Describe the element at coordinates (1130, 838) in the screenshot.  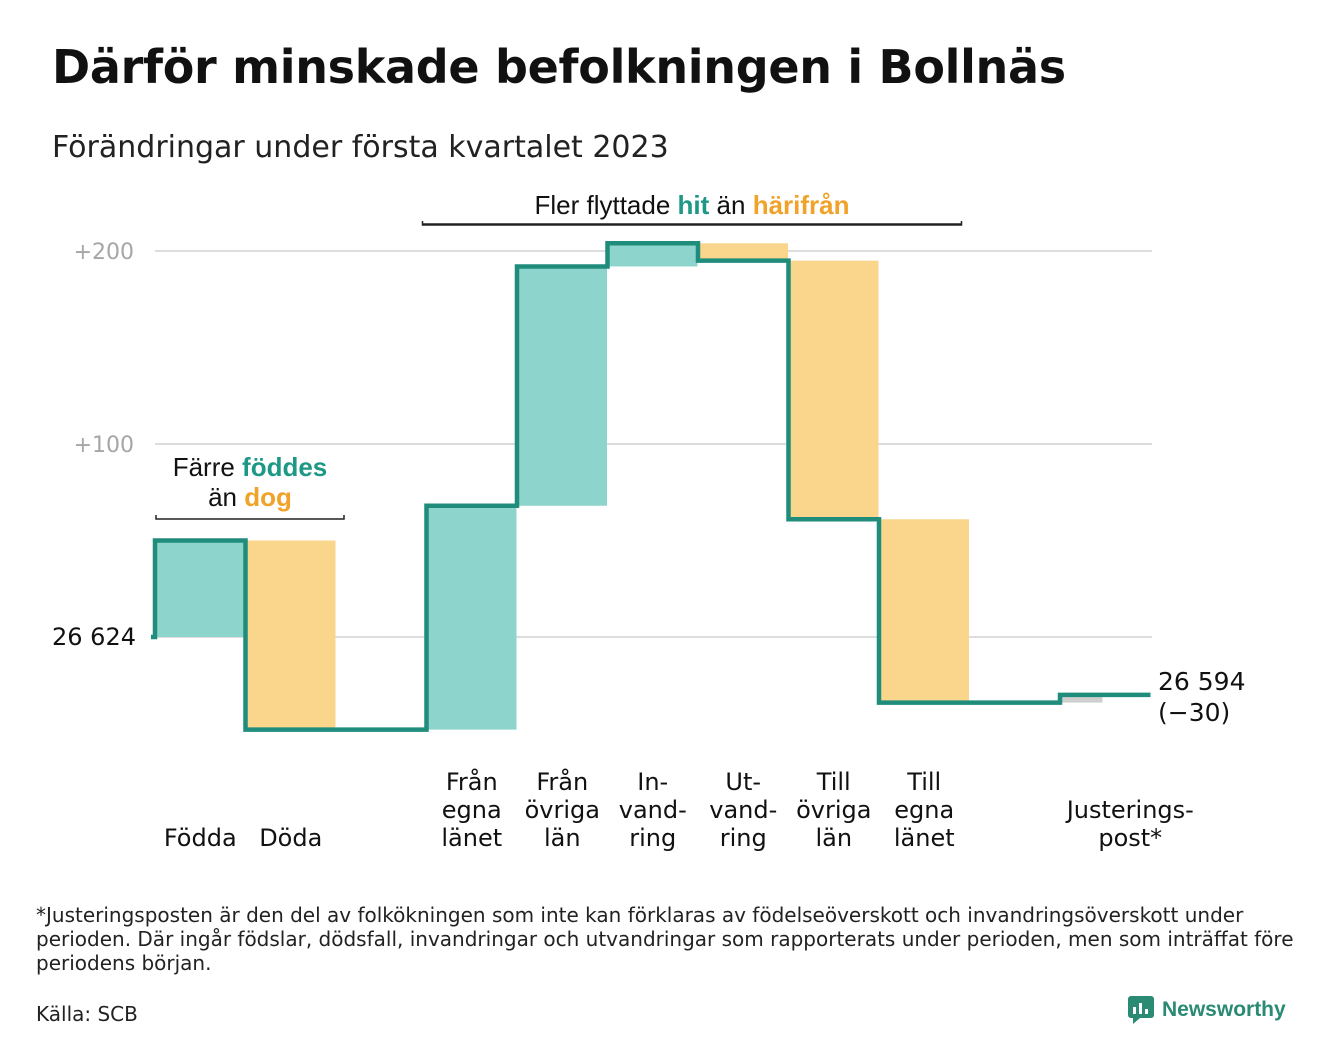
I see `x-axis-label: post*` at that location.